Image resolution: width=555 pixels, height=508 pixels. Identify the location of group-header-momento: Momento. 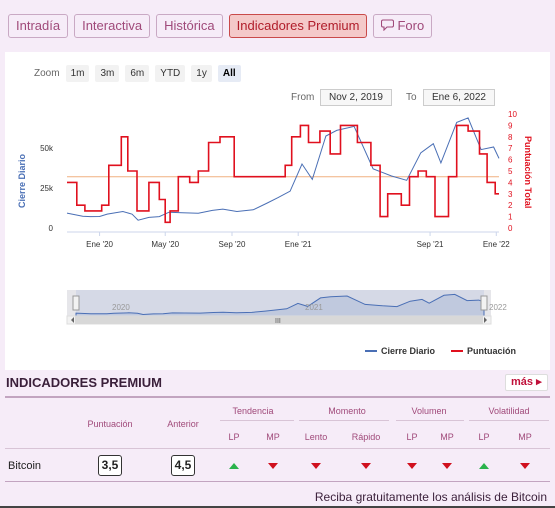
(347, 411).